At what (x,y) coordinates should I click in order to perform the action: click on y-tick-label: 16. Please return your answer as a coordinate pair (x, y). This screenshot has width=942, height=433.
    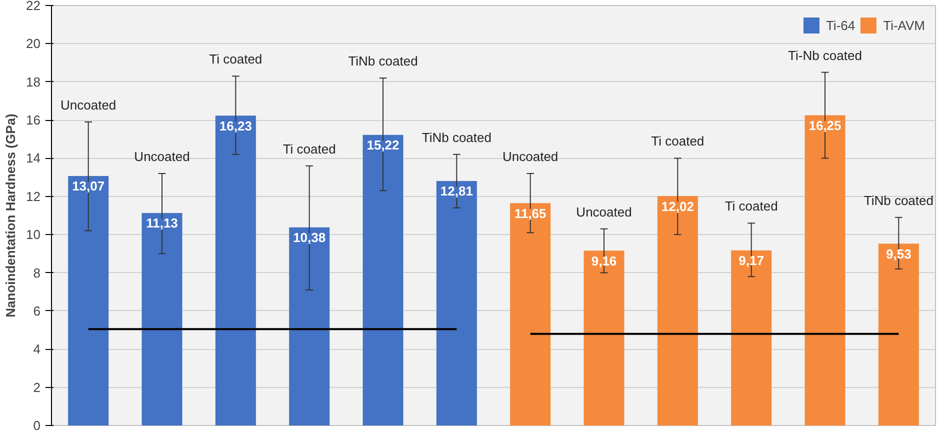
    Looking at the image, I should click on (33, 120).